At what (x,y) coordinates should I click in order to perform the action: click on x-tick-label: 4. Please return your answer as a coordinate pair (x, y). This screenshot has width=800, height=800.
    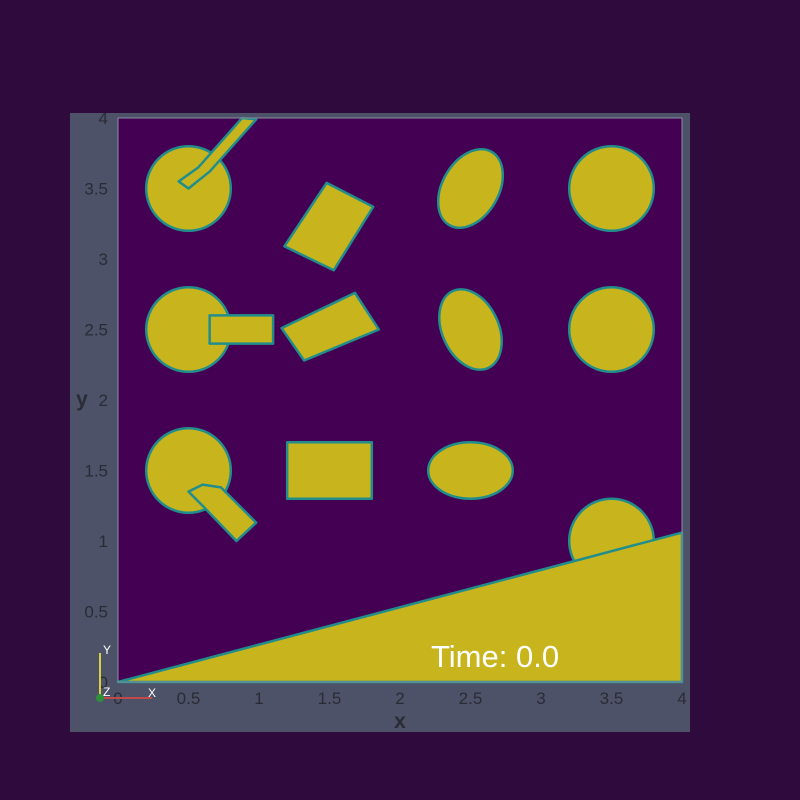
    Looking at the image, I should click on (681, 698).